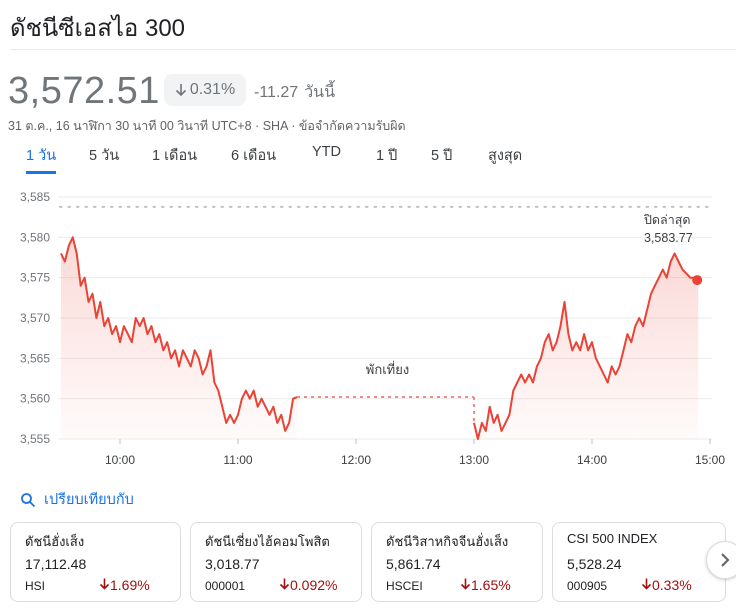  Describe the element at coordinates (89, 500) in the screenshot. I see `compare-label: เปรียบเทียบกับ` at that location.